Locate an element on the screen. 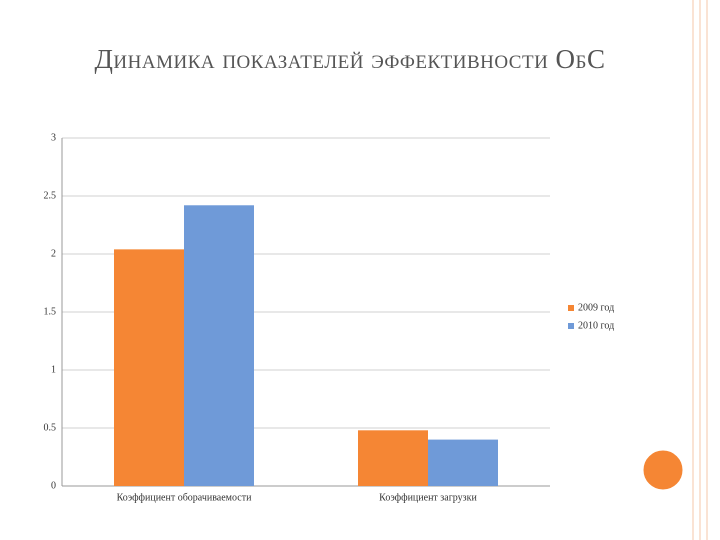 The image size is (720, 540). decor-circle is located at coordinates (663, 470).